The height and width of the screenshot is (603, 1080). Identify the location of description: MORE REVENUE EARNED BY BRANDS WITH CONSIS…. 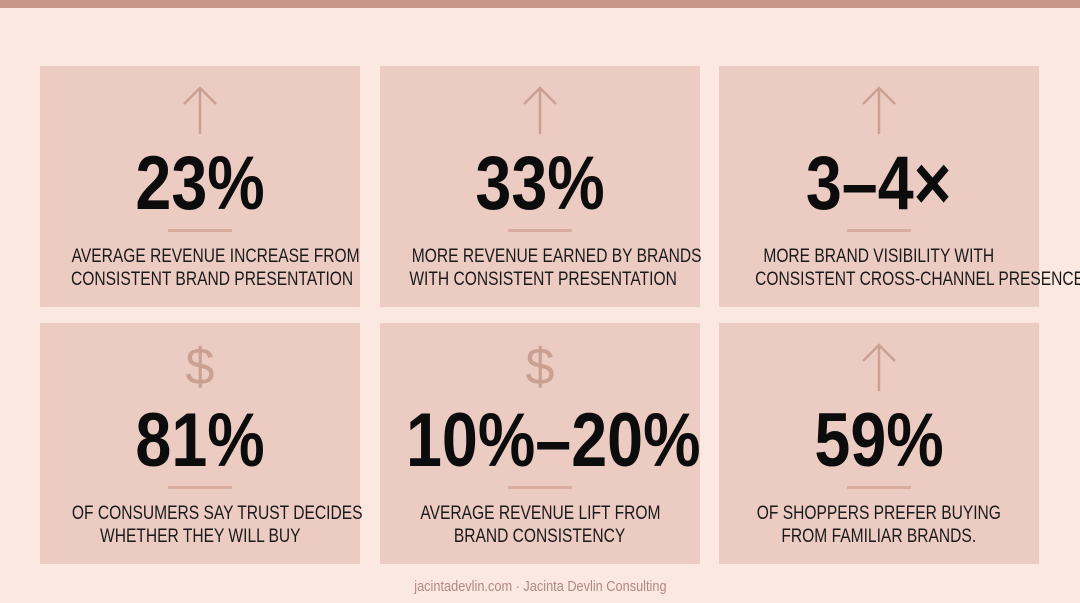
(541, 268).